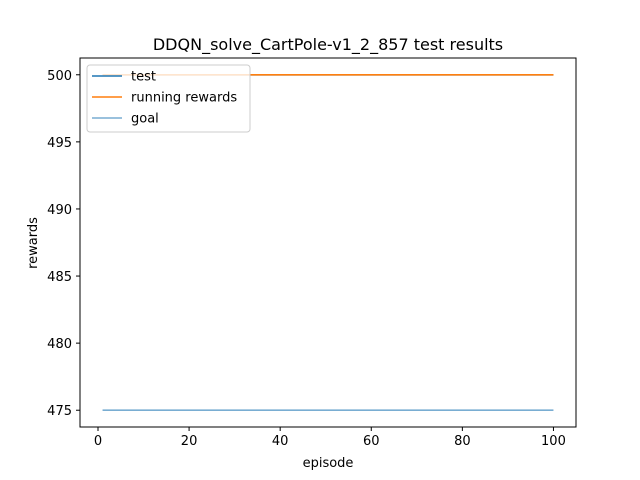  Describe the element at coordinates (143, 77) in the screenshot. I see `legend-label: test` at that location.